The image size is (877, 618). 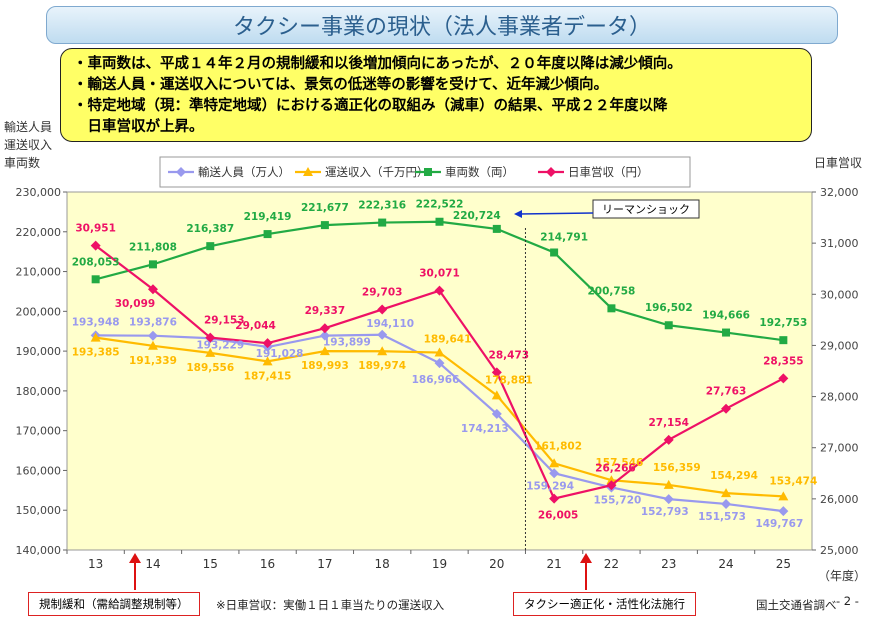 What do you see at coordinates (96, 353) in the screenshot?
I see `data-label-revenue: 193,385` at bounding box center [96, 353].